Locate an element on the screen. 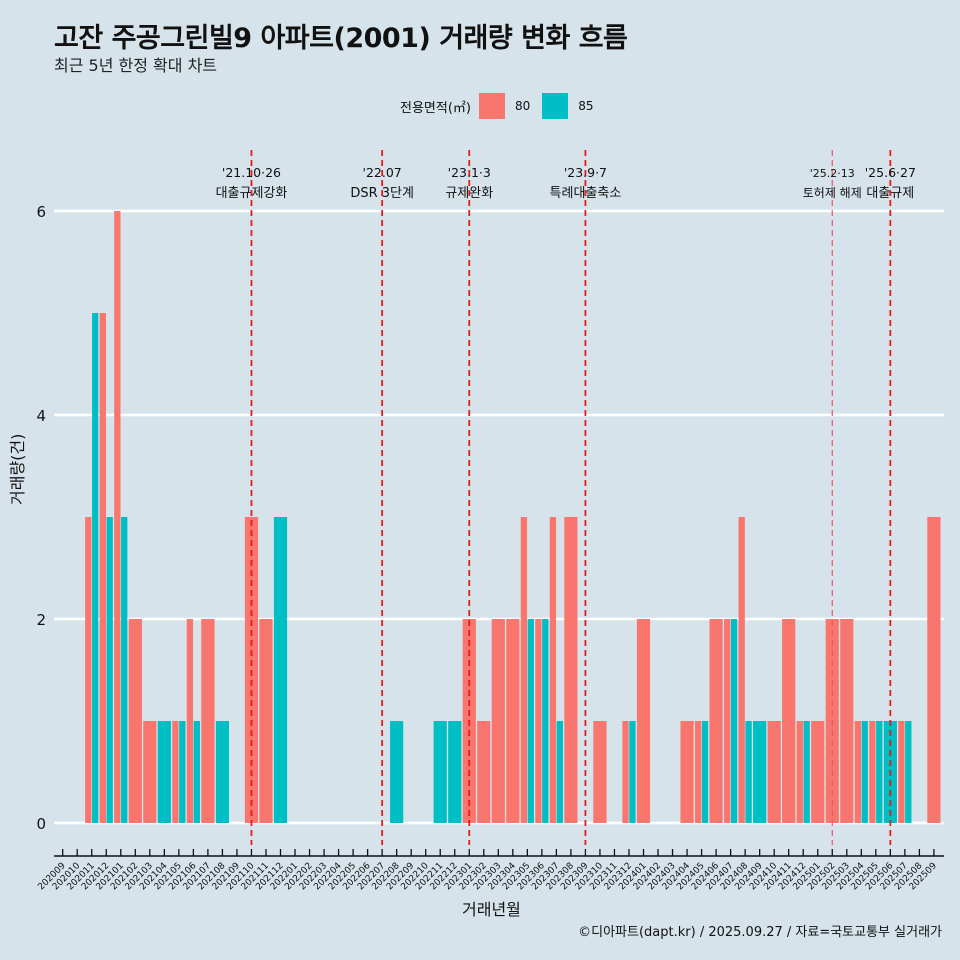 Image resolution: width=960 pixels, height=960 pixels. y-axis-title: 거래량(건) is located at coordinates (17, 469).